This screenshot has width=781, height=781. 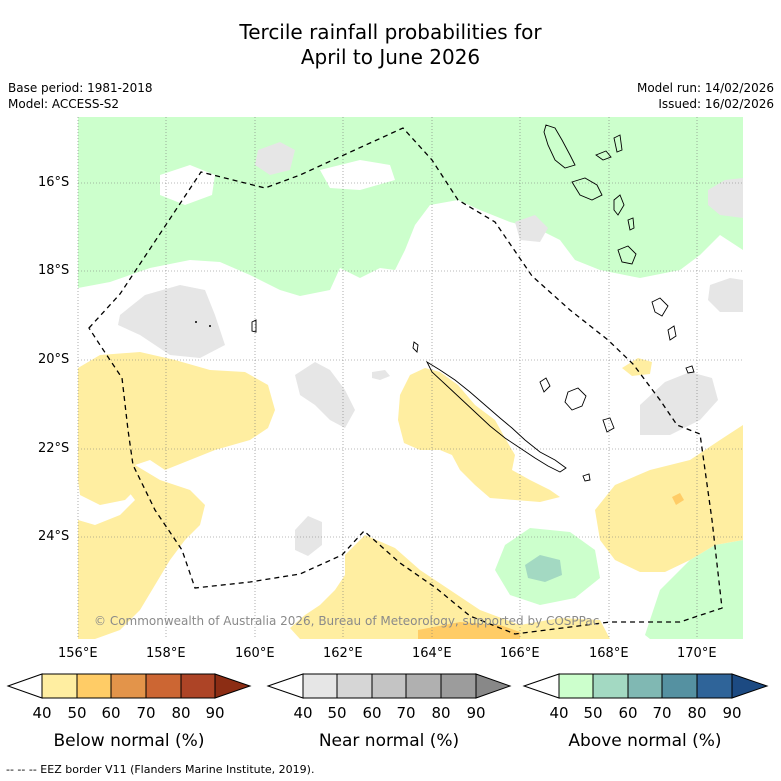 I want to click on cb-above-tick-50: 50, so click(x=593, y=713).